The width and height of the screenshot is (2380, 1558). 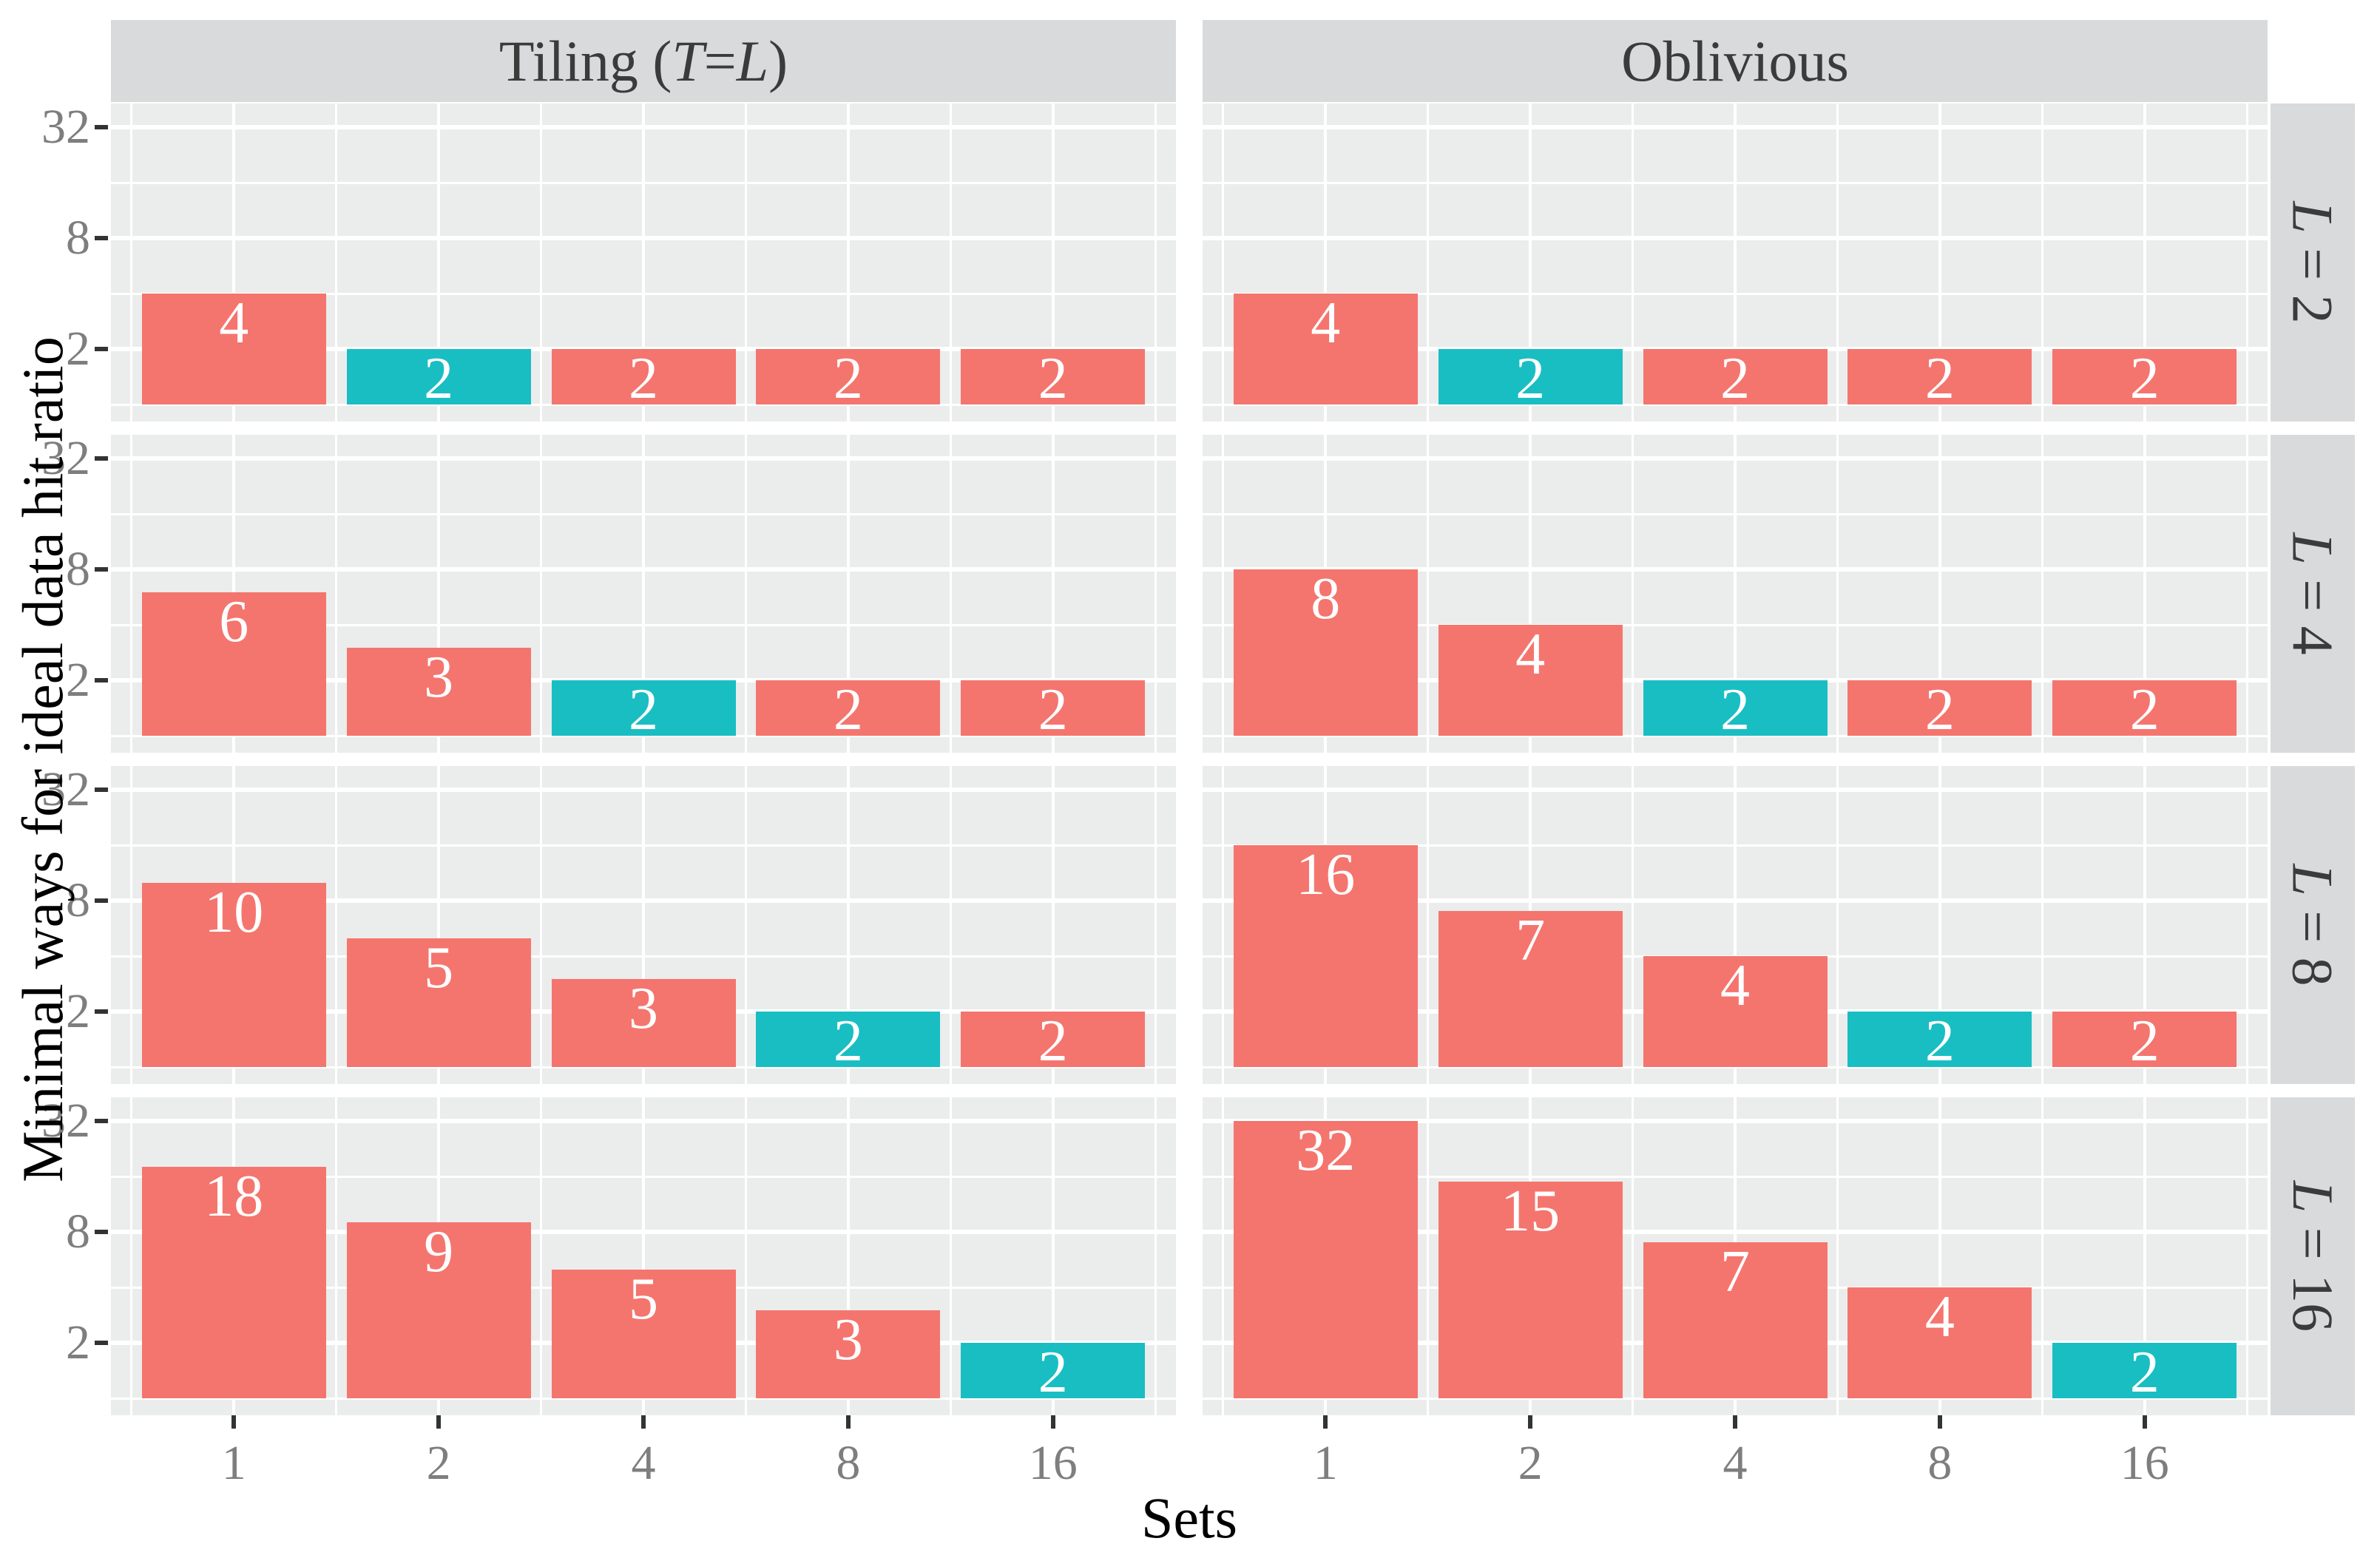 I want to click on bar-value-label: 3, so click(x=848, y=1340).